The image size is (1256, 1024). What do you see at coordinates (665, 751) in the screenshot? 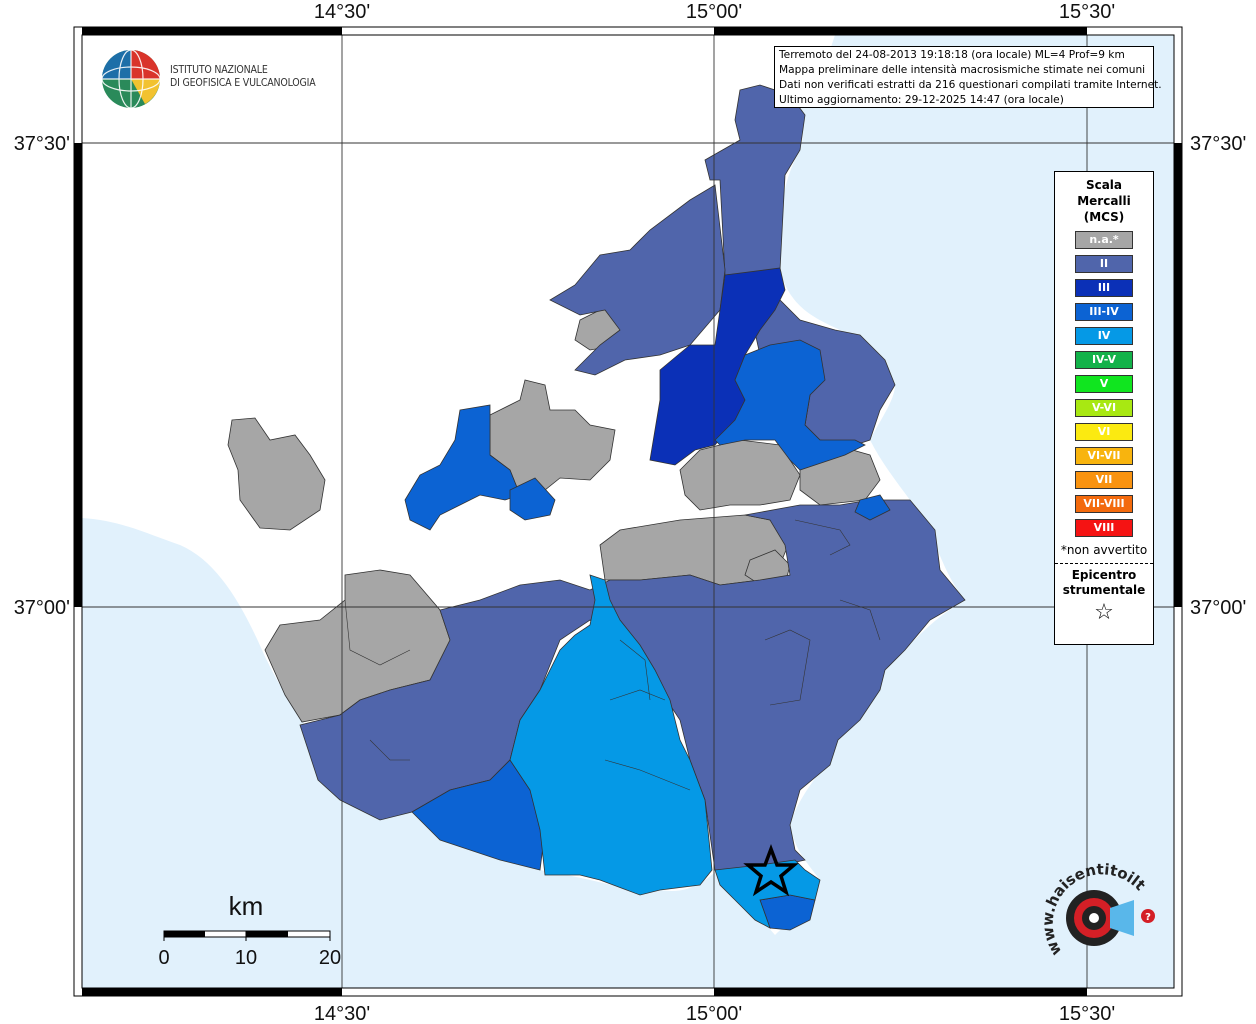
I see `area-intensity-IV` at bounding box center [665, 751].